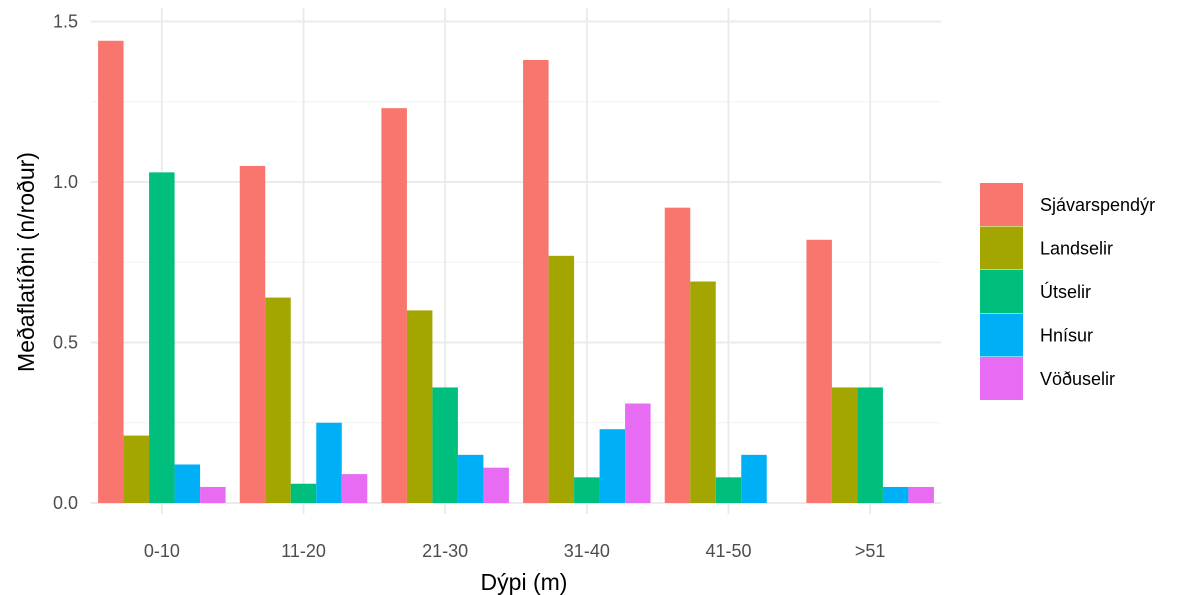 The image size is (1184, 595). Describe the element at coordinates (445, 551) in the screenshot. I see `x-tick-label: 21-30` at that location.